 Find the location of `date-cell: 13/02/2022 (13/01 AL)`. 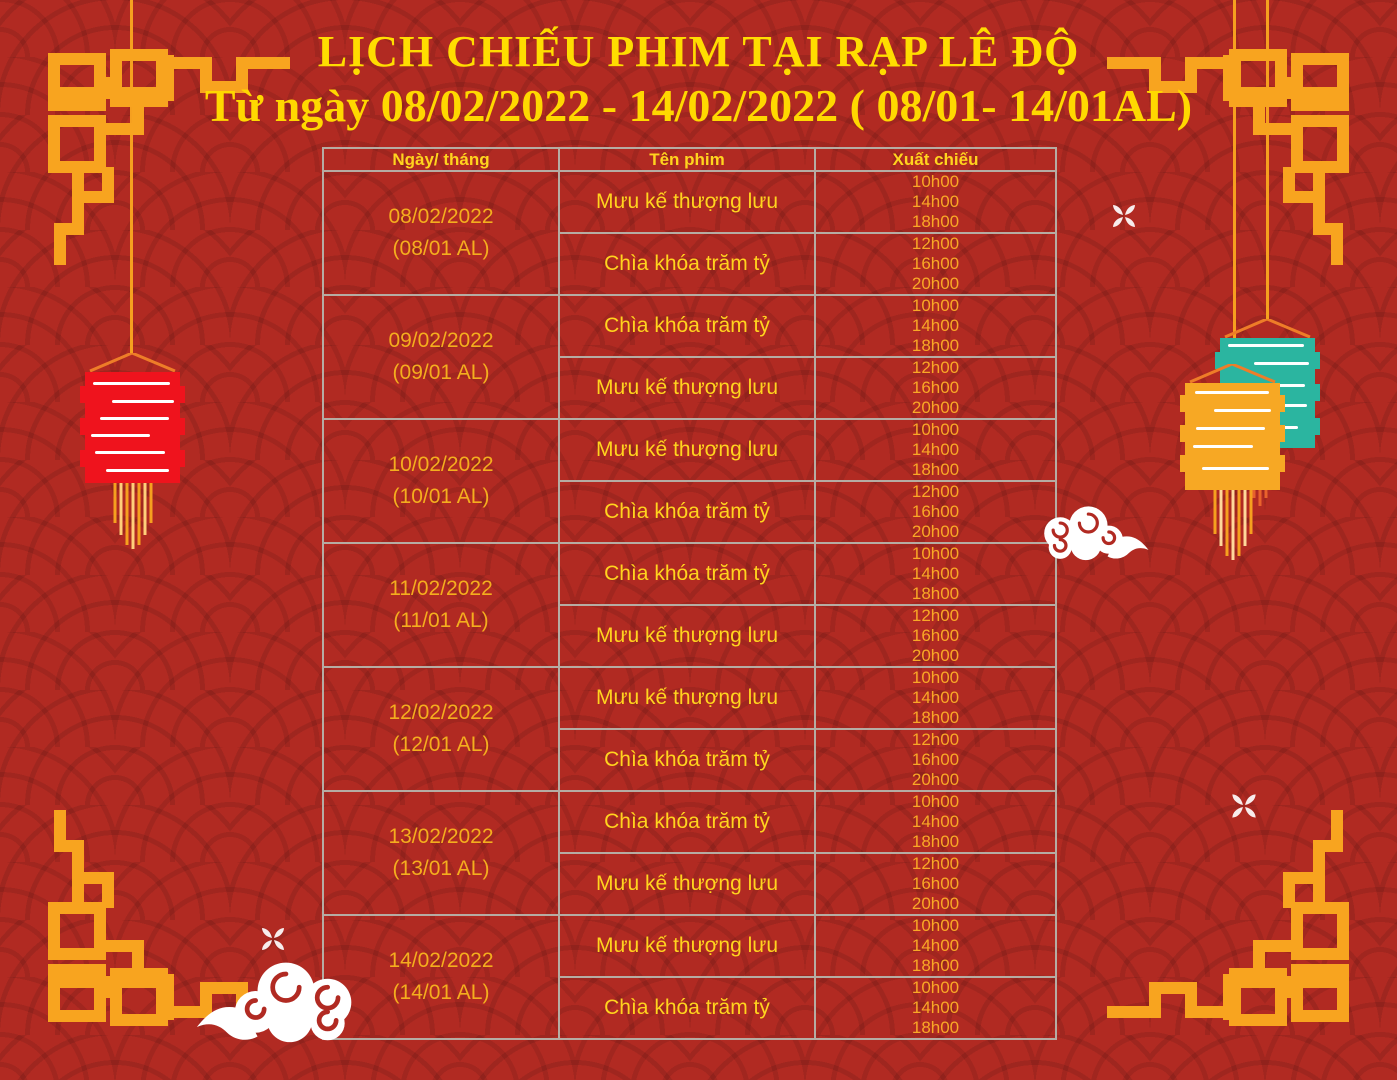

date-cell: 13/02/2022 (13/01 AL) is located at coordinates (441, 853).